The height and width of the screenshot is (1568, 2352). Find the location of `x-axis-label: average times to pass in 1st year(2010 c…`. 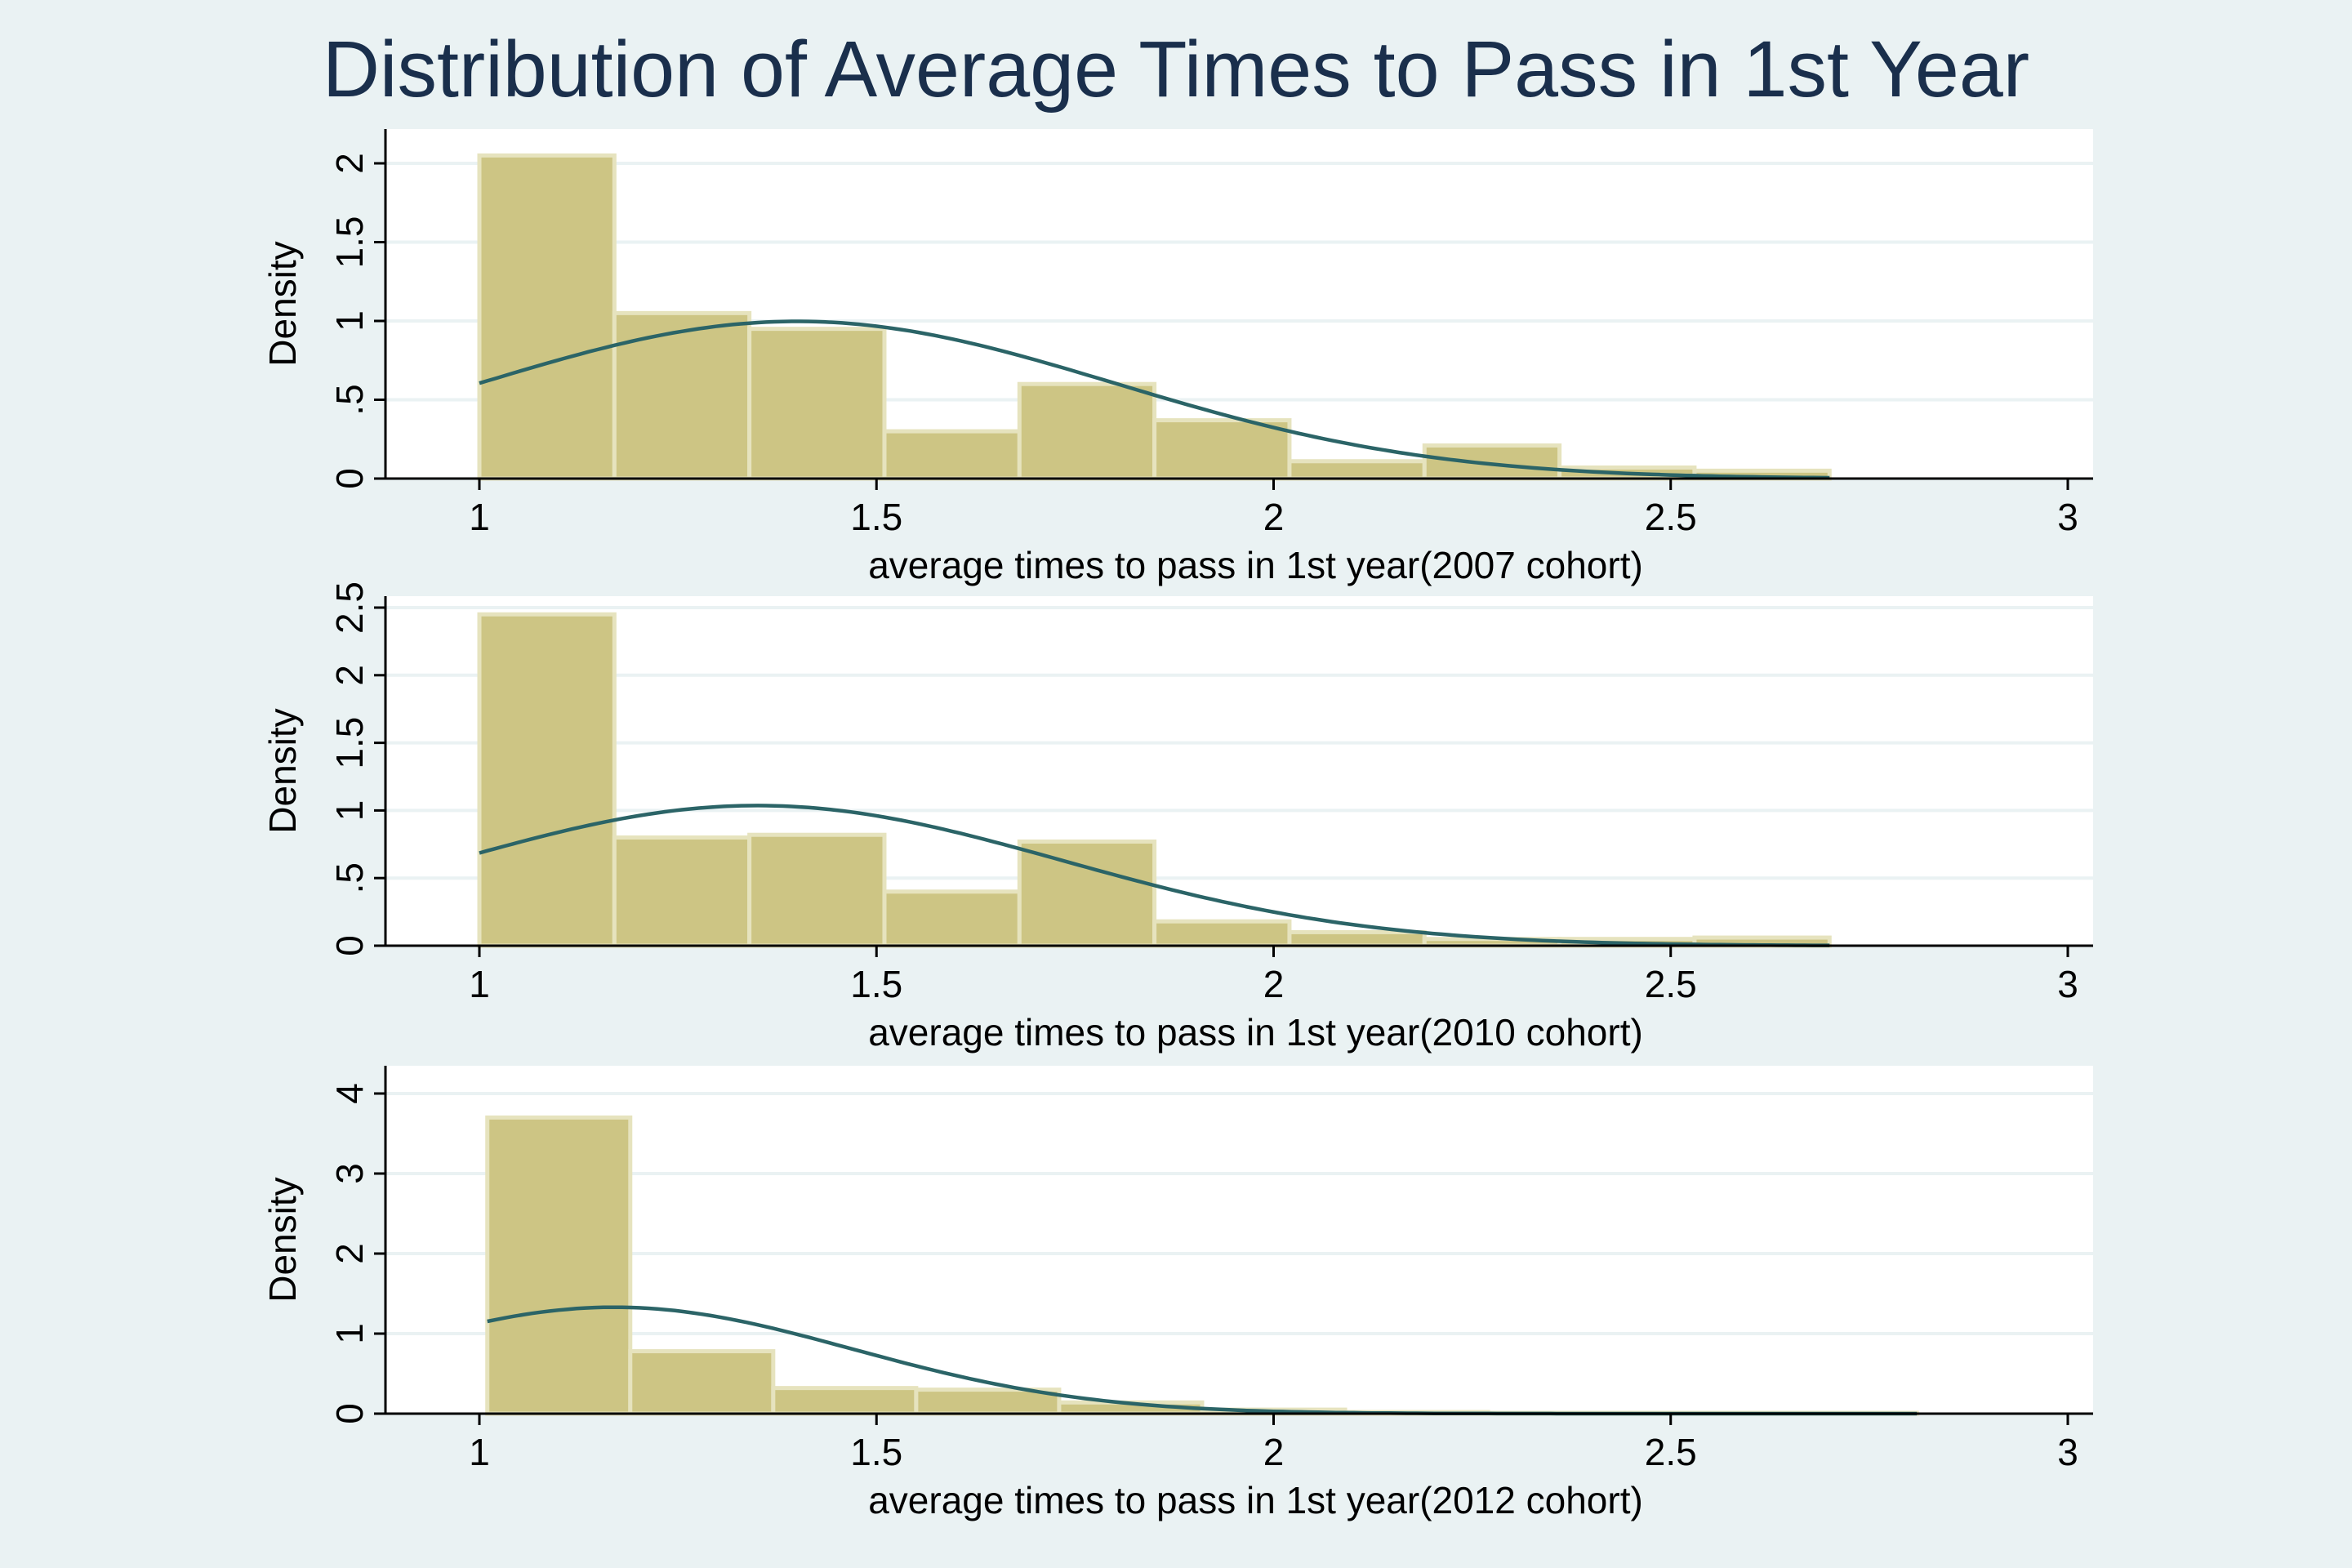

x-axis-label: average times to pass in 1st year(2010 c… is located at coordinates (1255, 1032).